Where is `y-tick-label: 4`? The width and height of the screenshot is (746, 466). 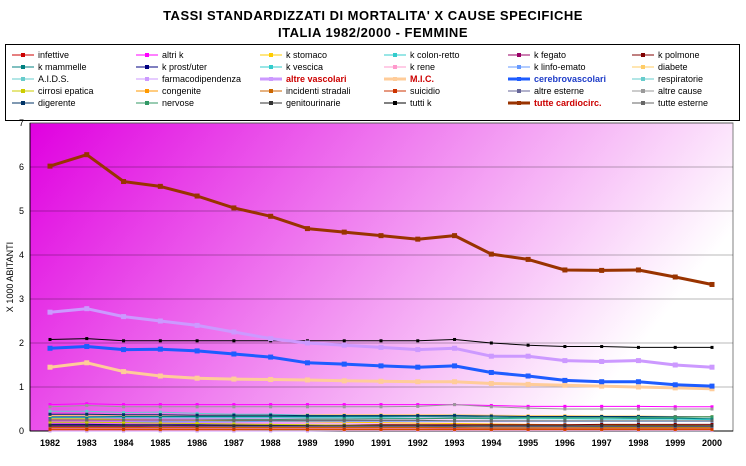
y-tick-label: 4 is located at coordinates (21, 255).